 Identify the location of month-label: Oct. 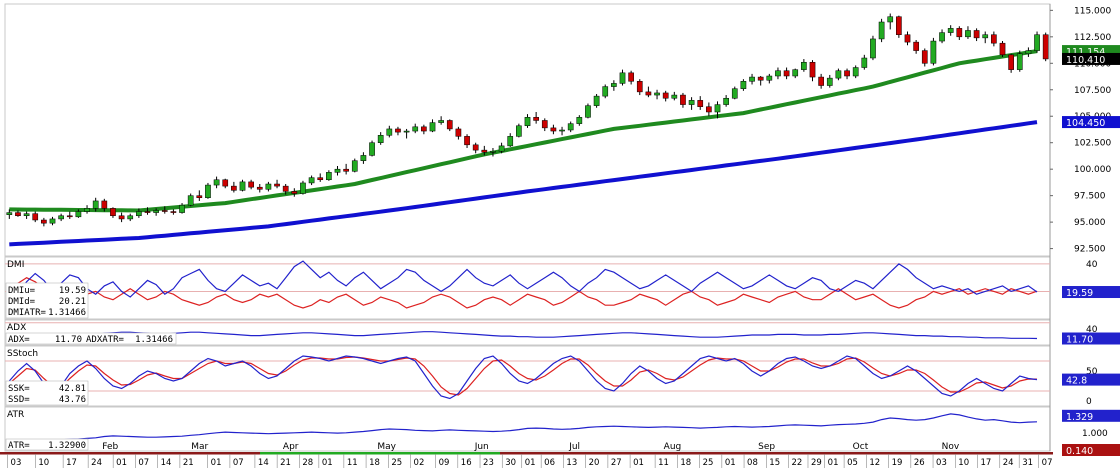
(861, 447).